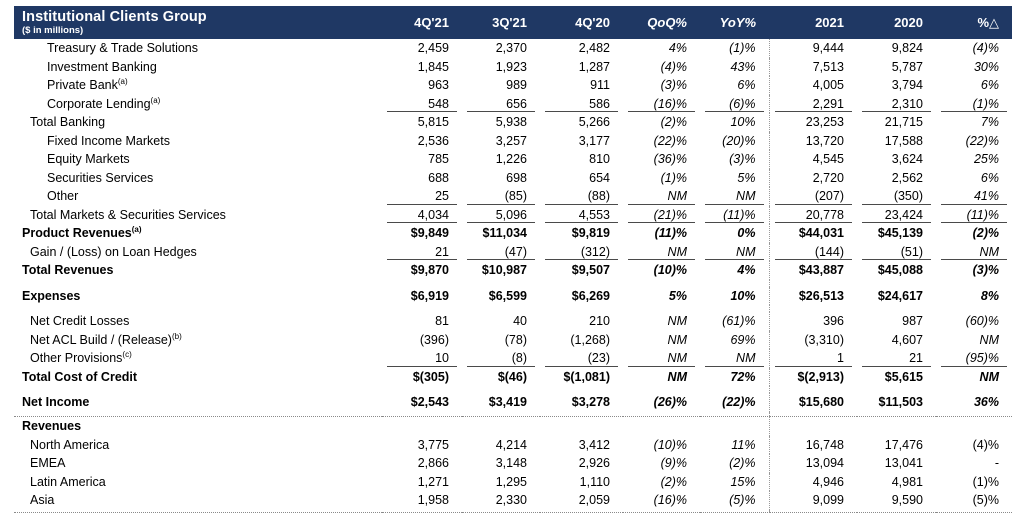 Image resolution: width=1024 pixels, height=515 pixels. What do you see at coordinates (438, 85) in the screenshot?
I see `cell-q4-21: 963` at bounding box center [438, 85].